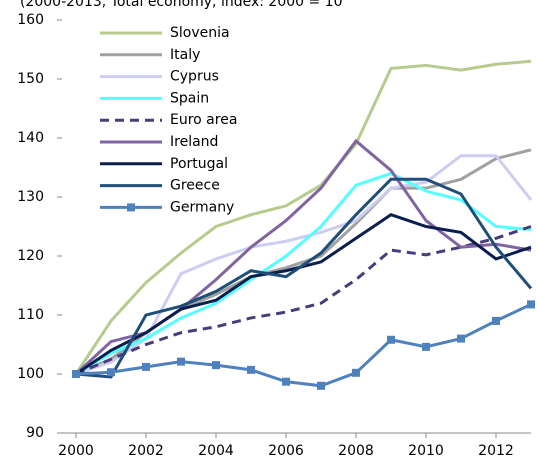  What do you see at coordinates (185, 55) in the screenshot?
I see `legend-label: Italy` at bounding box center [185, 55].